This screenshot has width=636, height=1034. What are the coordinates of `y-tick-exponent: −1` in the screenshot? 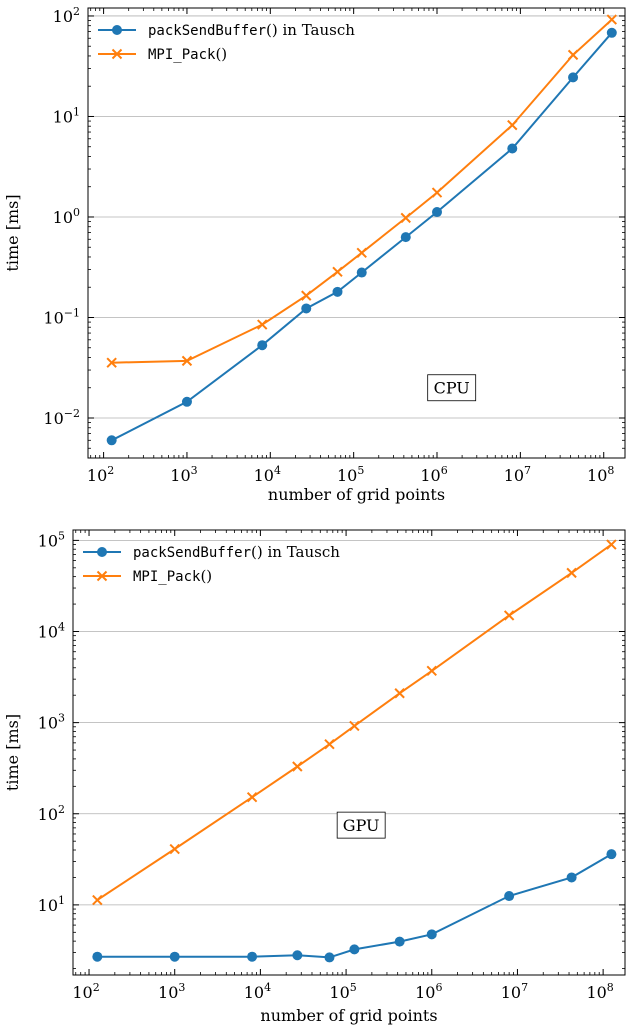 It's located at (72, 312).